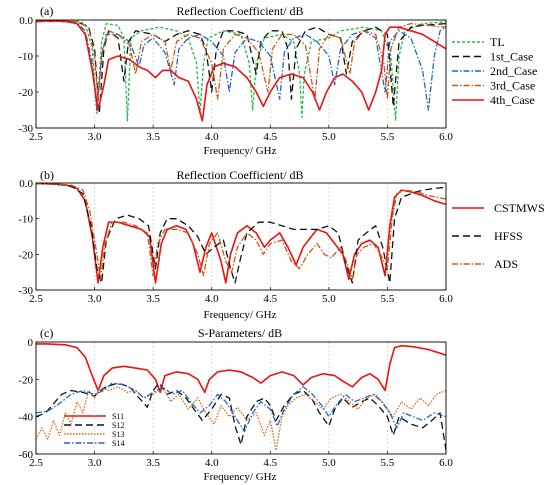  Describe the element at coordinates (47, 175) in the screenshot. I see `panel-b-label: (b)` at that location.